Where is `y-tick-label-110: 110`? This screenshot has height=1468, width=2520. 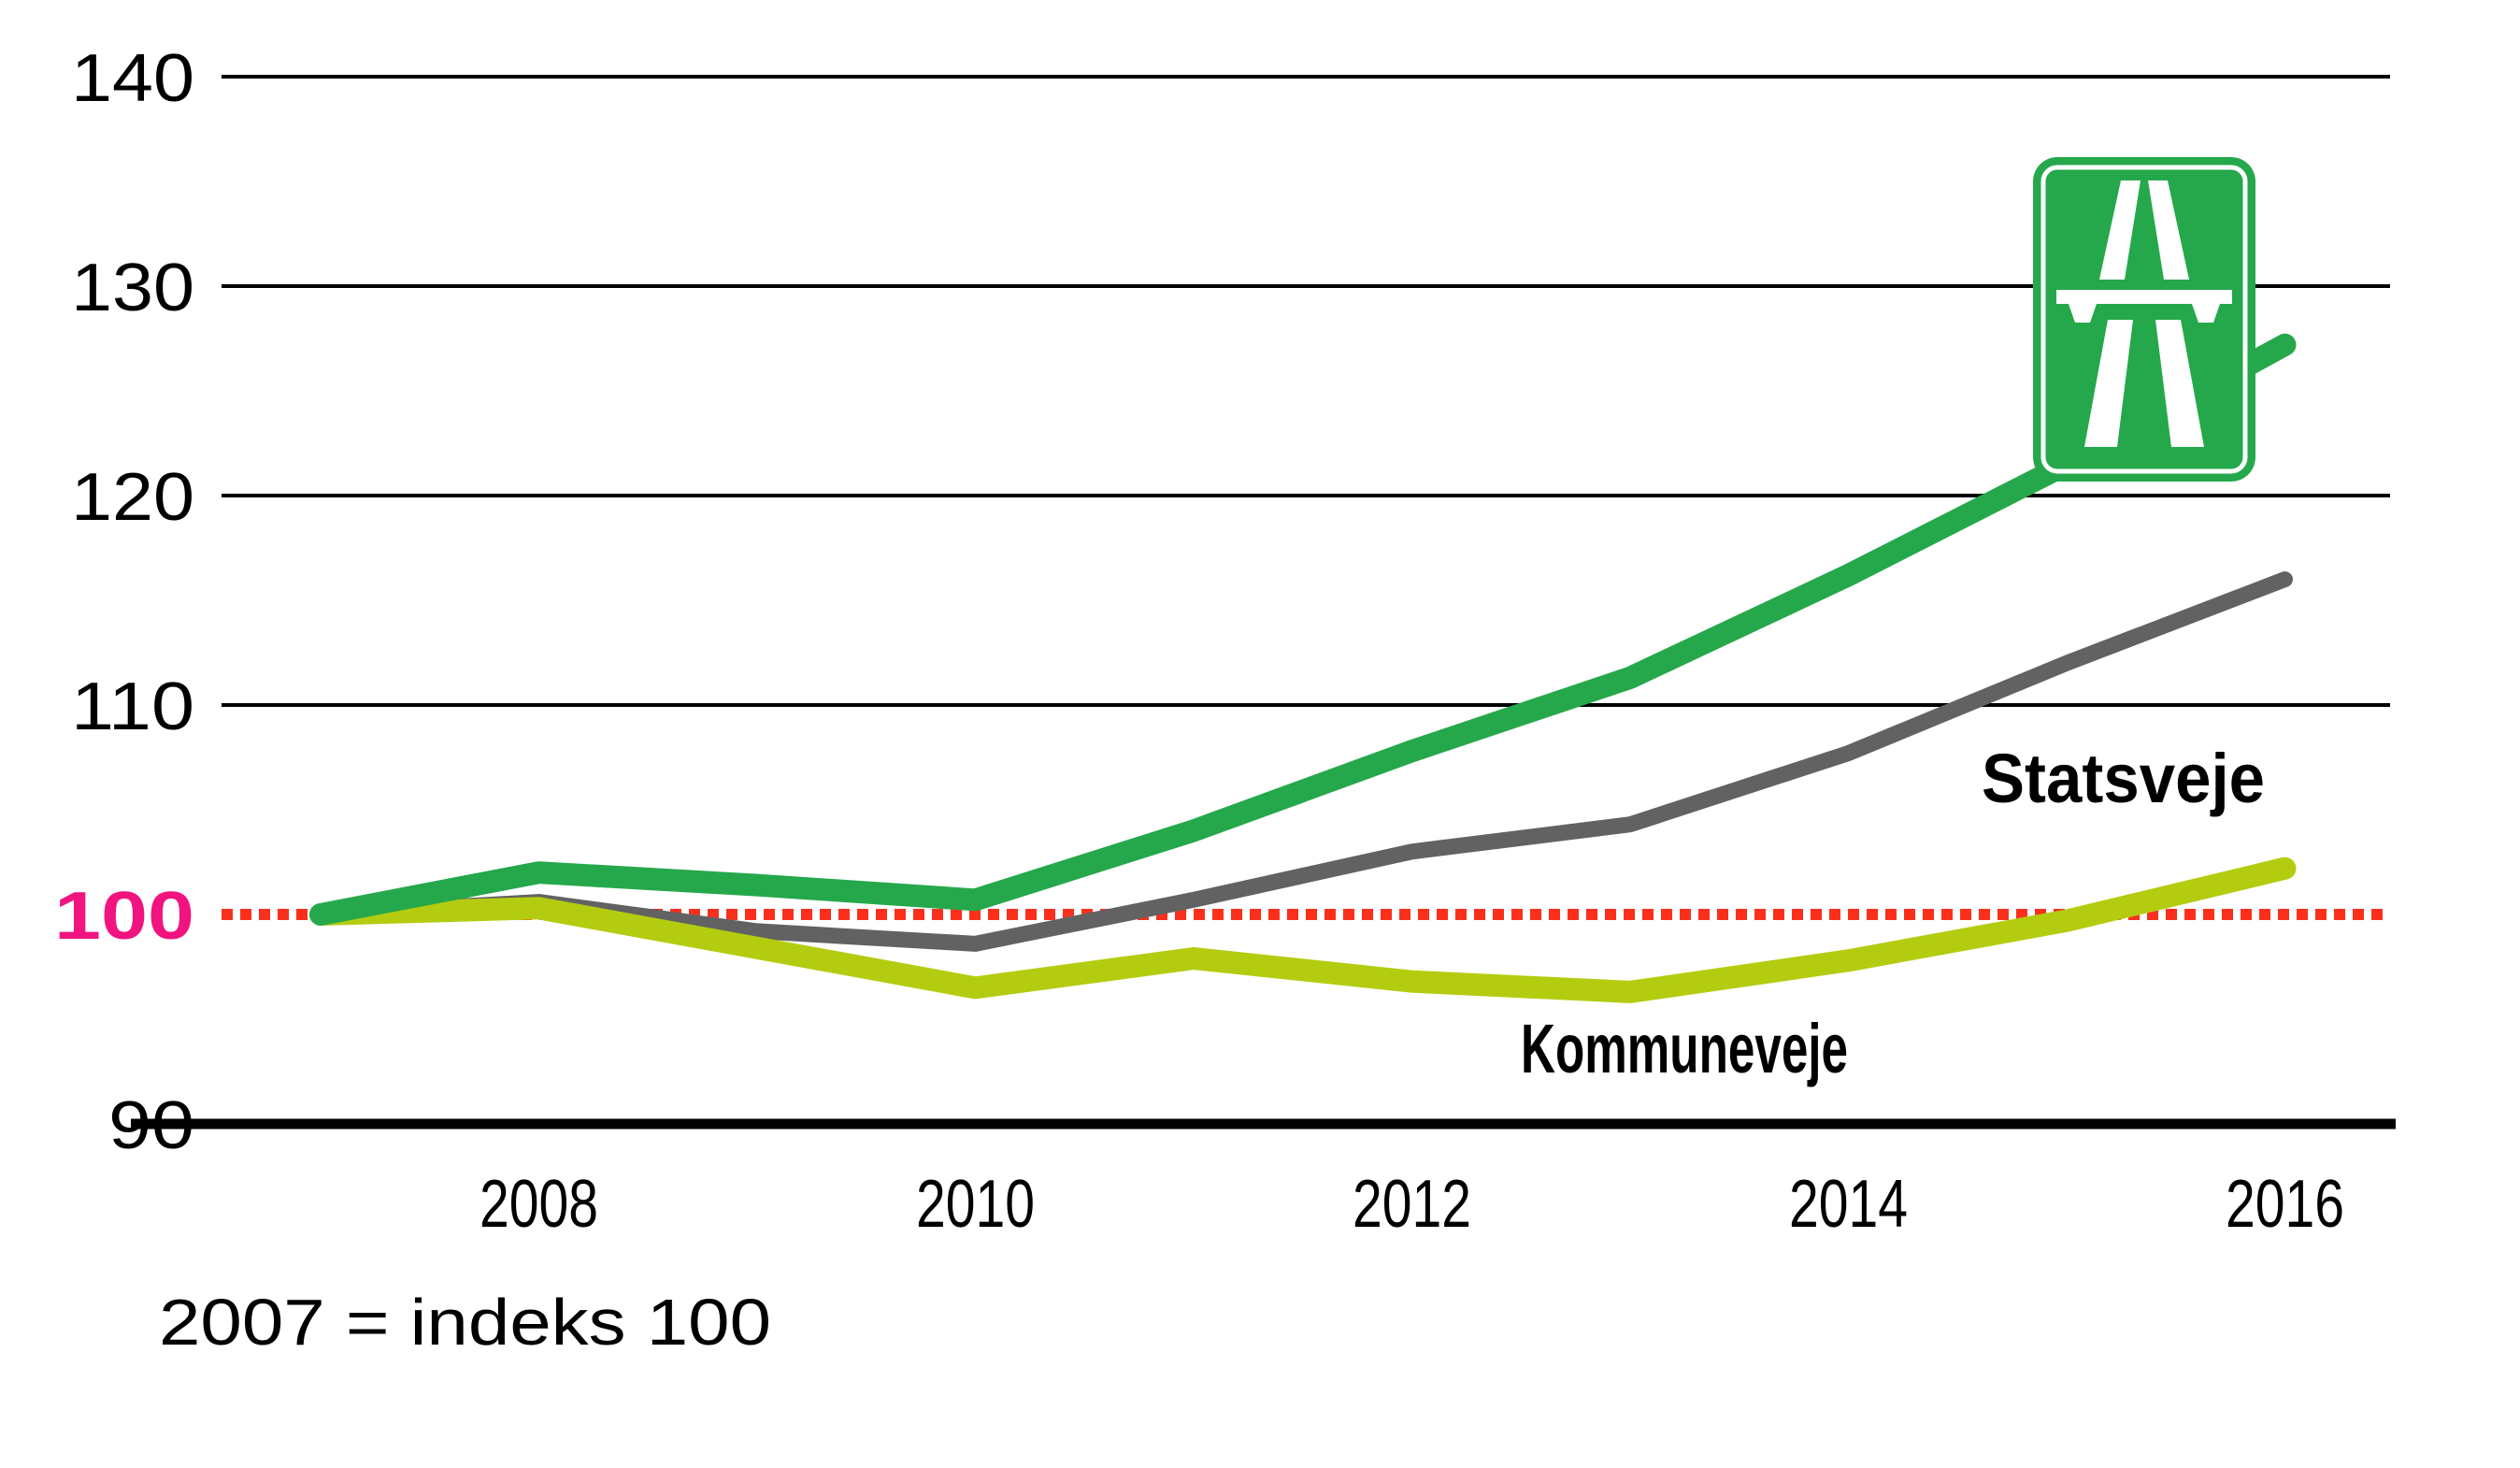
y-tick-label-110: 110 is located at coordinates (132, 707).